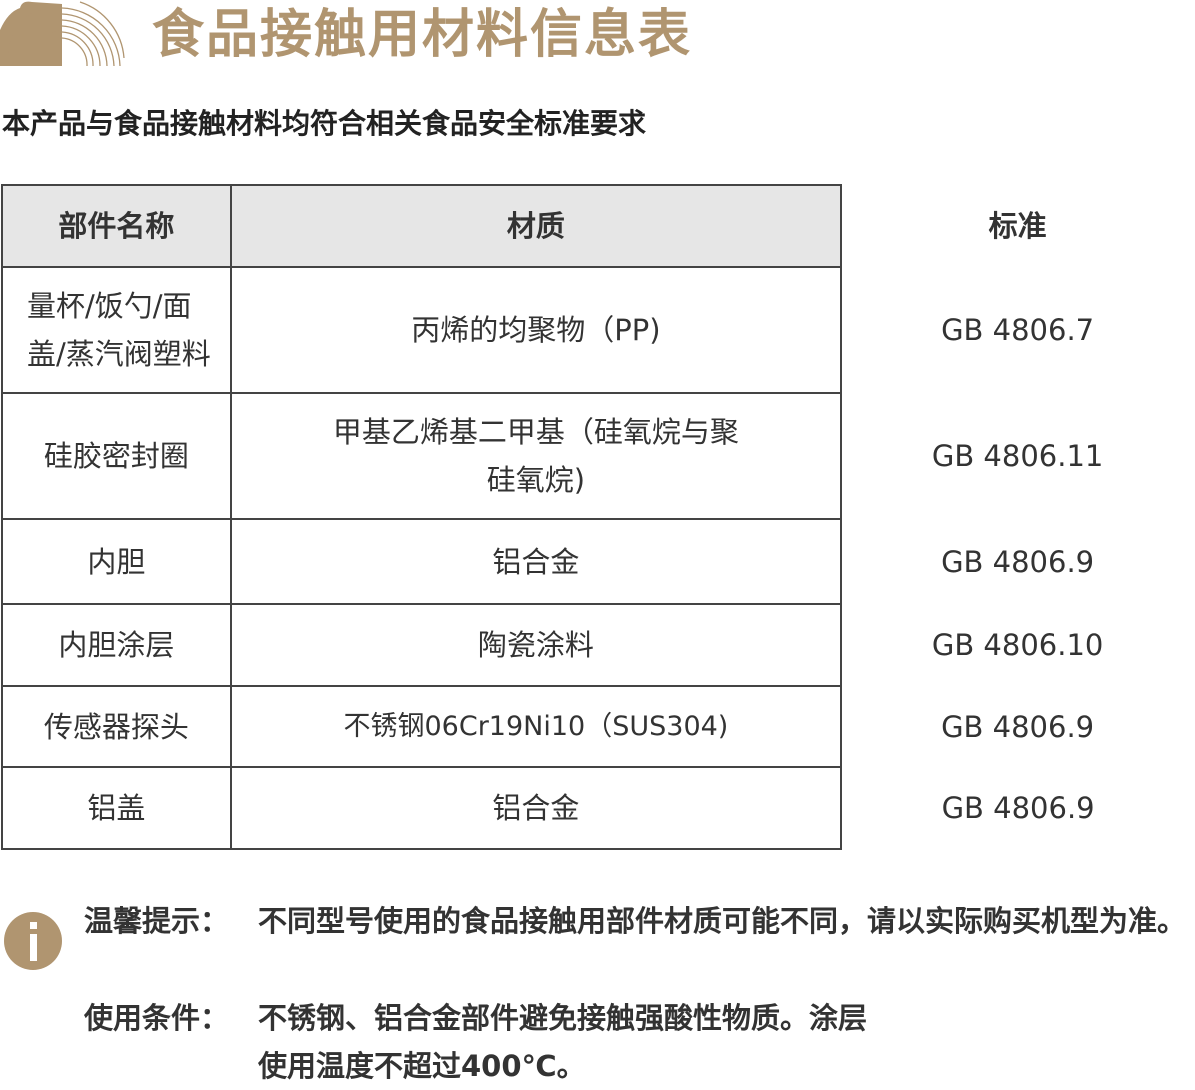  I want to click on cell-standard: GB 4806.10, so click(1017, 645).